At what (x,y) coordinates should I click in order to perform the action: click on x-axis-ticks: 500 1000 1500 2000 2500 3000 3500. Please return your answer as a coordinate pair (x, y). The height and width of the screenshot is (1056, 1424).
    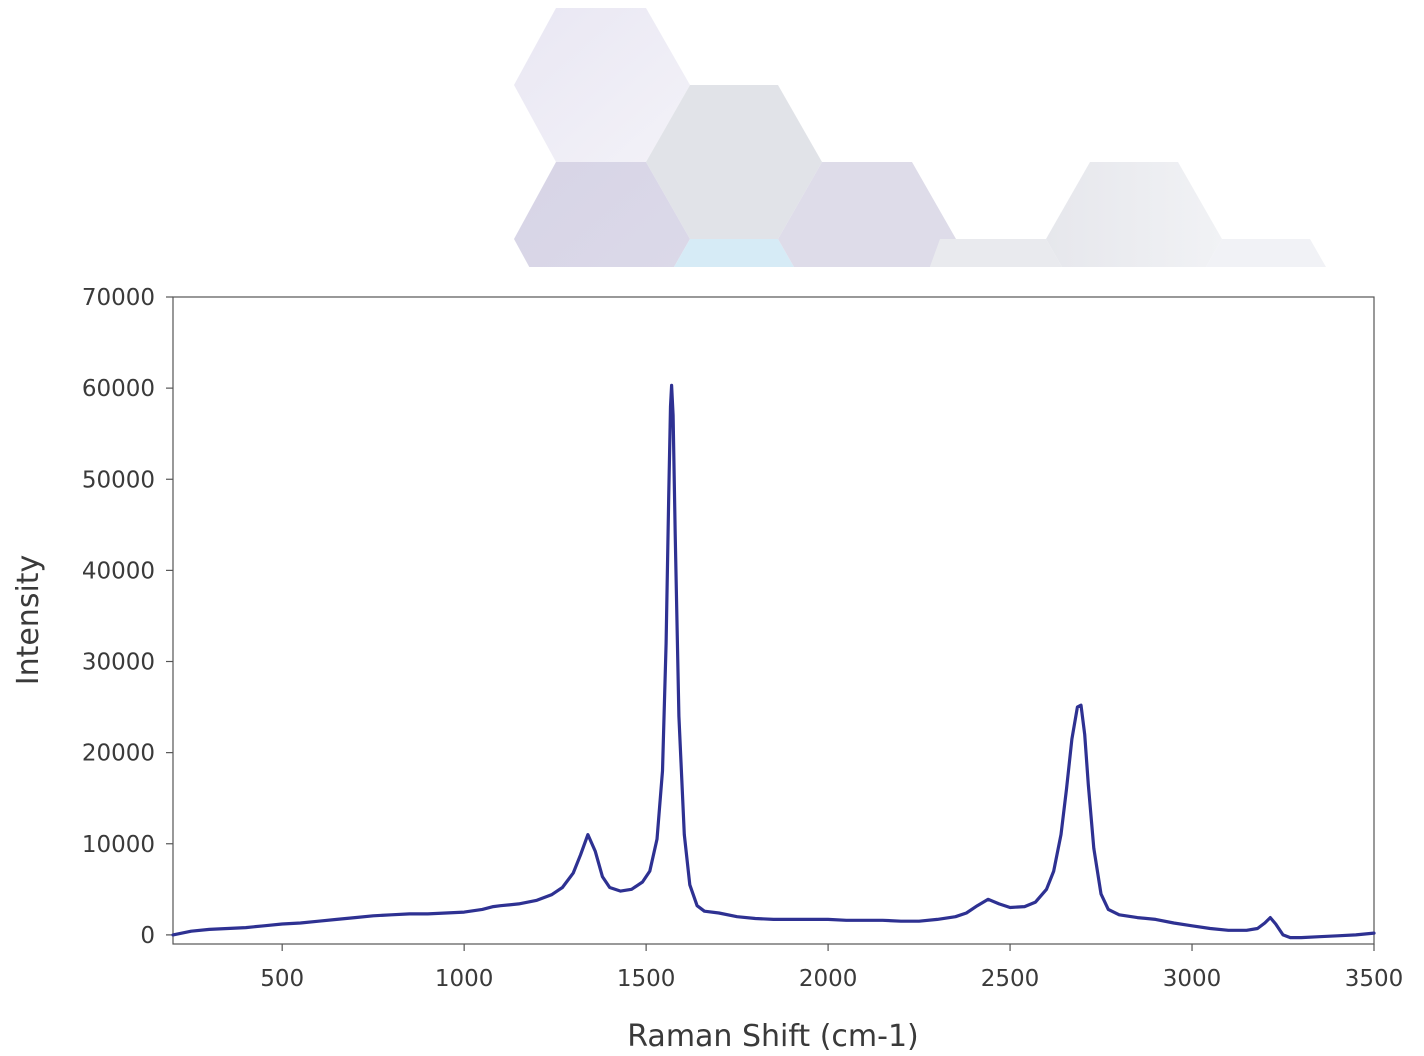
    Looking at the image, I should click on (831, 968).